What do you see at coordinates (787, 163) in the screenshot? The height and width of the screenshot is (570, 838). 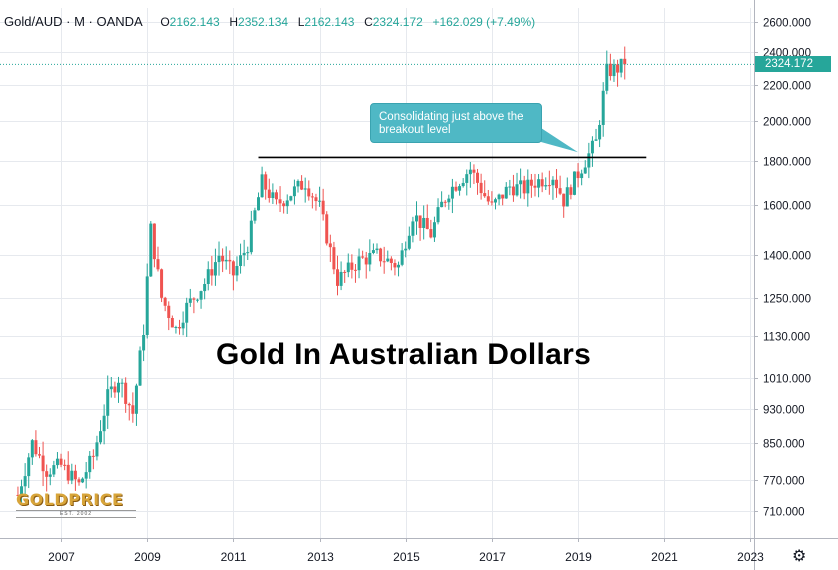 I see `price-tick-label: 1800.000` at bounding box center [787, 163].